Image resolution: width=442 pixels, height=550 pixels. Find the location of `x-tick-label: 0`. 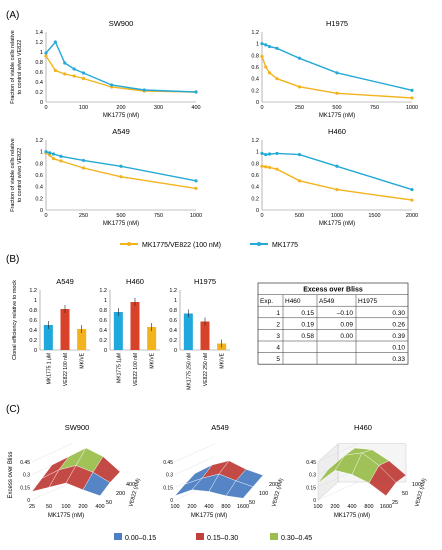

x-tick-label: 0 is located at coordinates (261, 216).